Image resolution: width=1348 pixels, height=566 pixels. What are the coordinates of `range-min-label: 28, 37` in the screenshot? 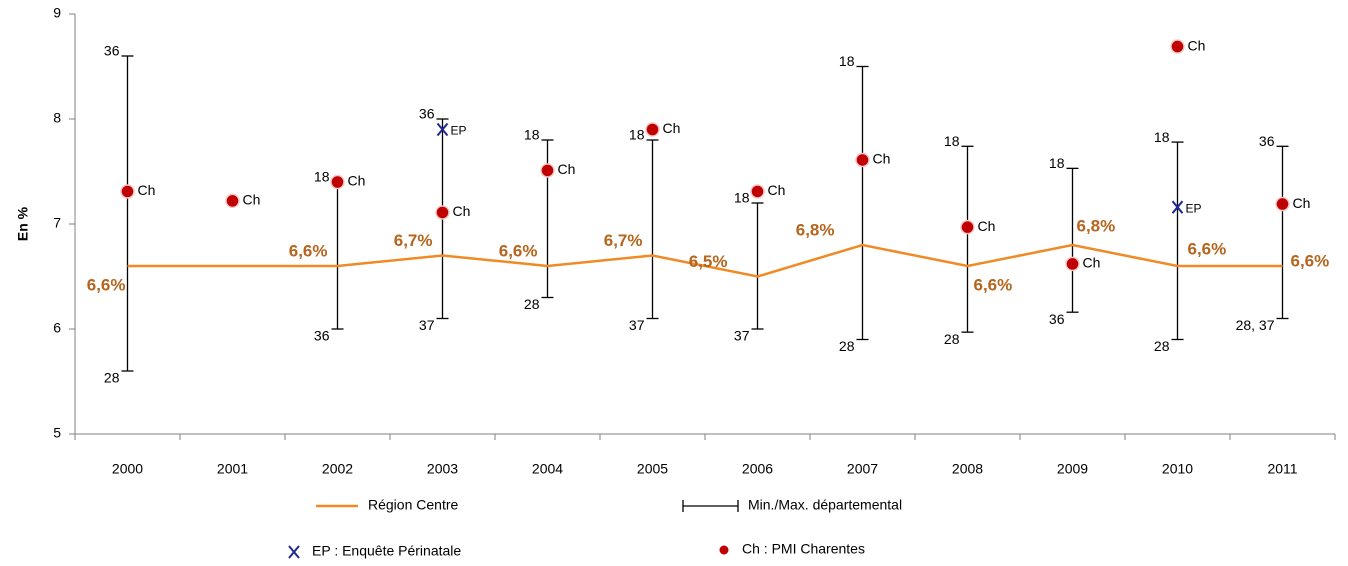 It's located at (1255, 325).